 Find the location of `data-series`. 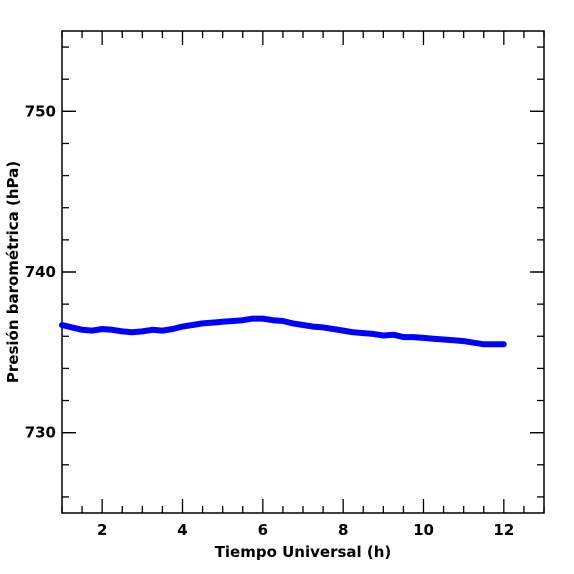

data-series is located at coordinates (283, 331).